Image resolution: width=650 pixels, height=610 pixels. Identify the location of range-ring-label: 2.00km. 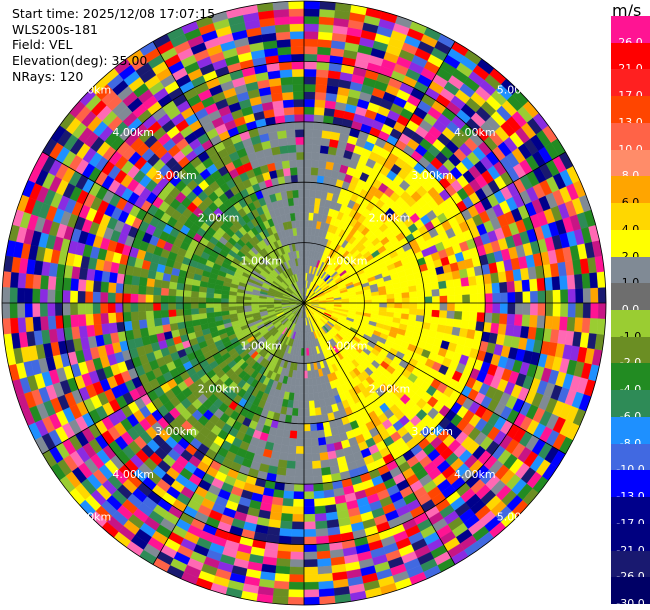
(390, 388).